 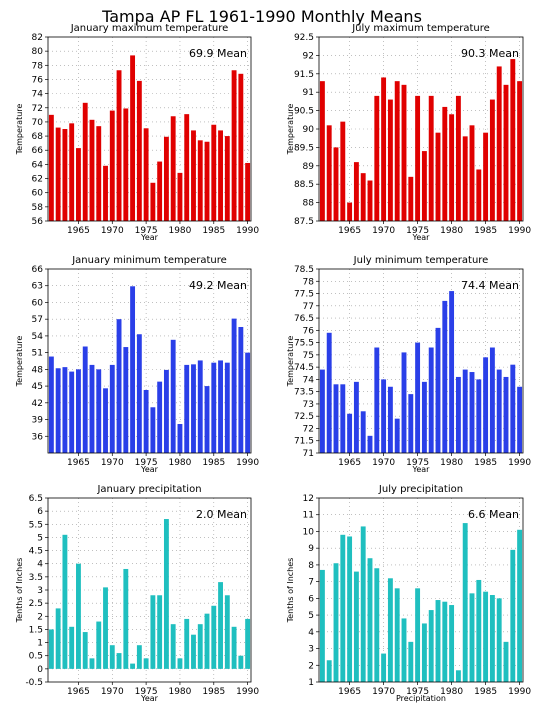 What do you see at coordinates (38, 208) in the screenshot?
I see `y-tick-label: 58` at bounding box center [38, 208].